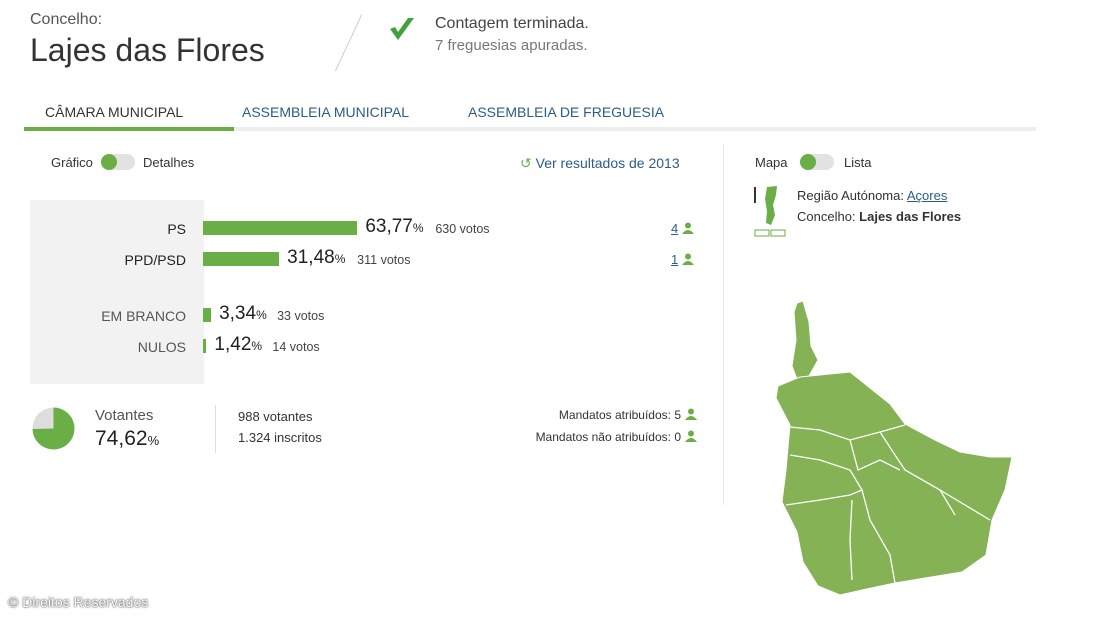 Image resolution: width=1100 pixels, height=620 pixels. What do you see at coordinates (526, 163) in the screenshot?
I see `history-icon: ↺` at bounding box center [526, 163].